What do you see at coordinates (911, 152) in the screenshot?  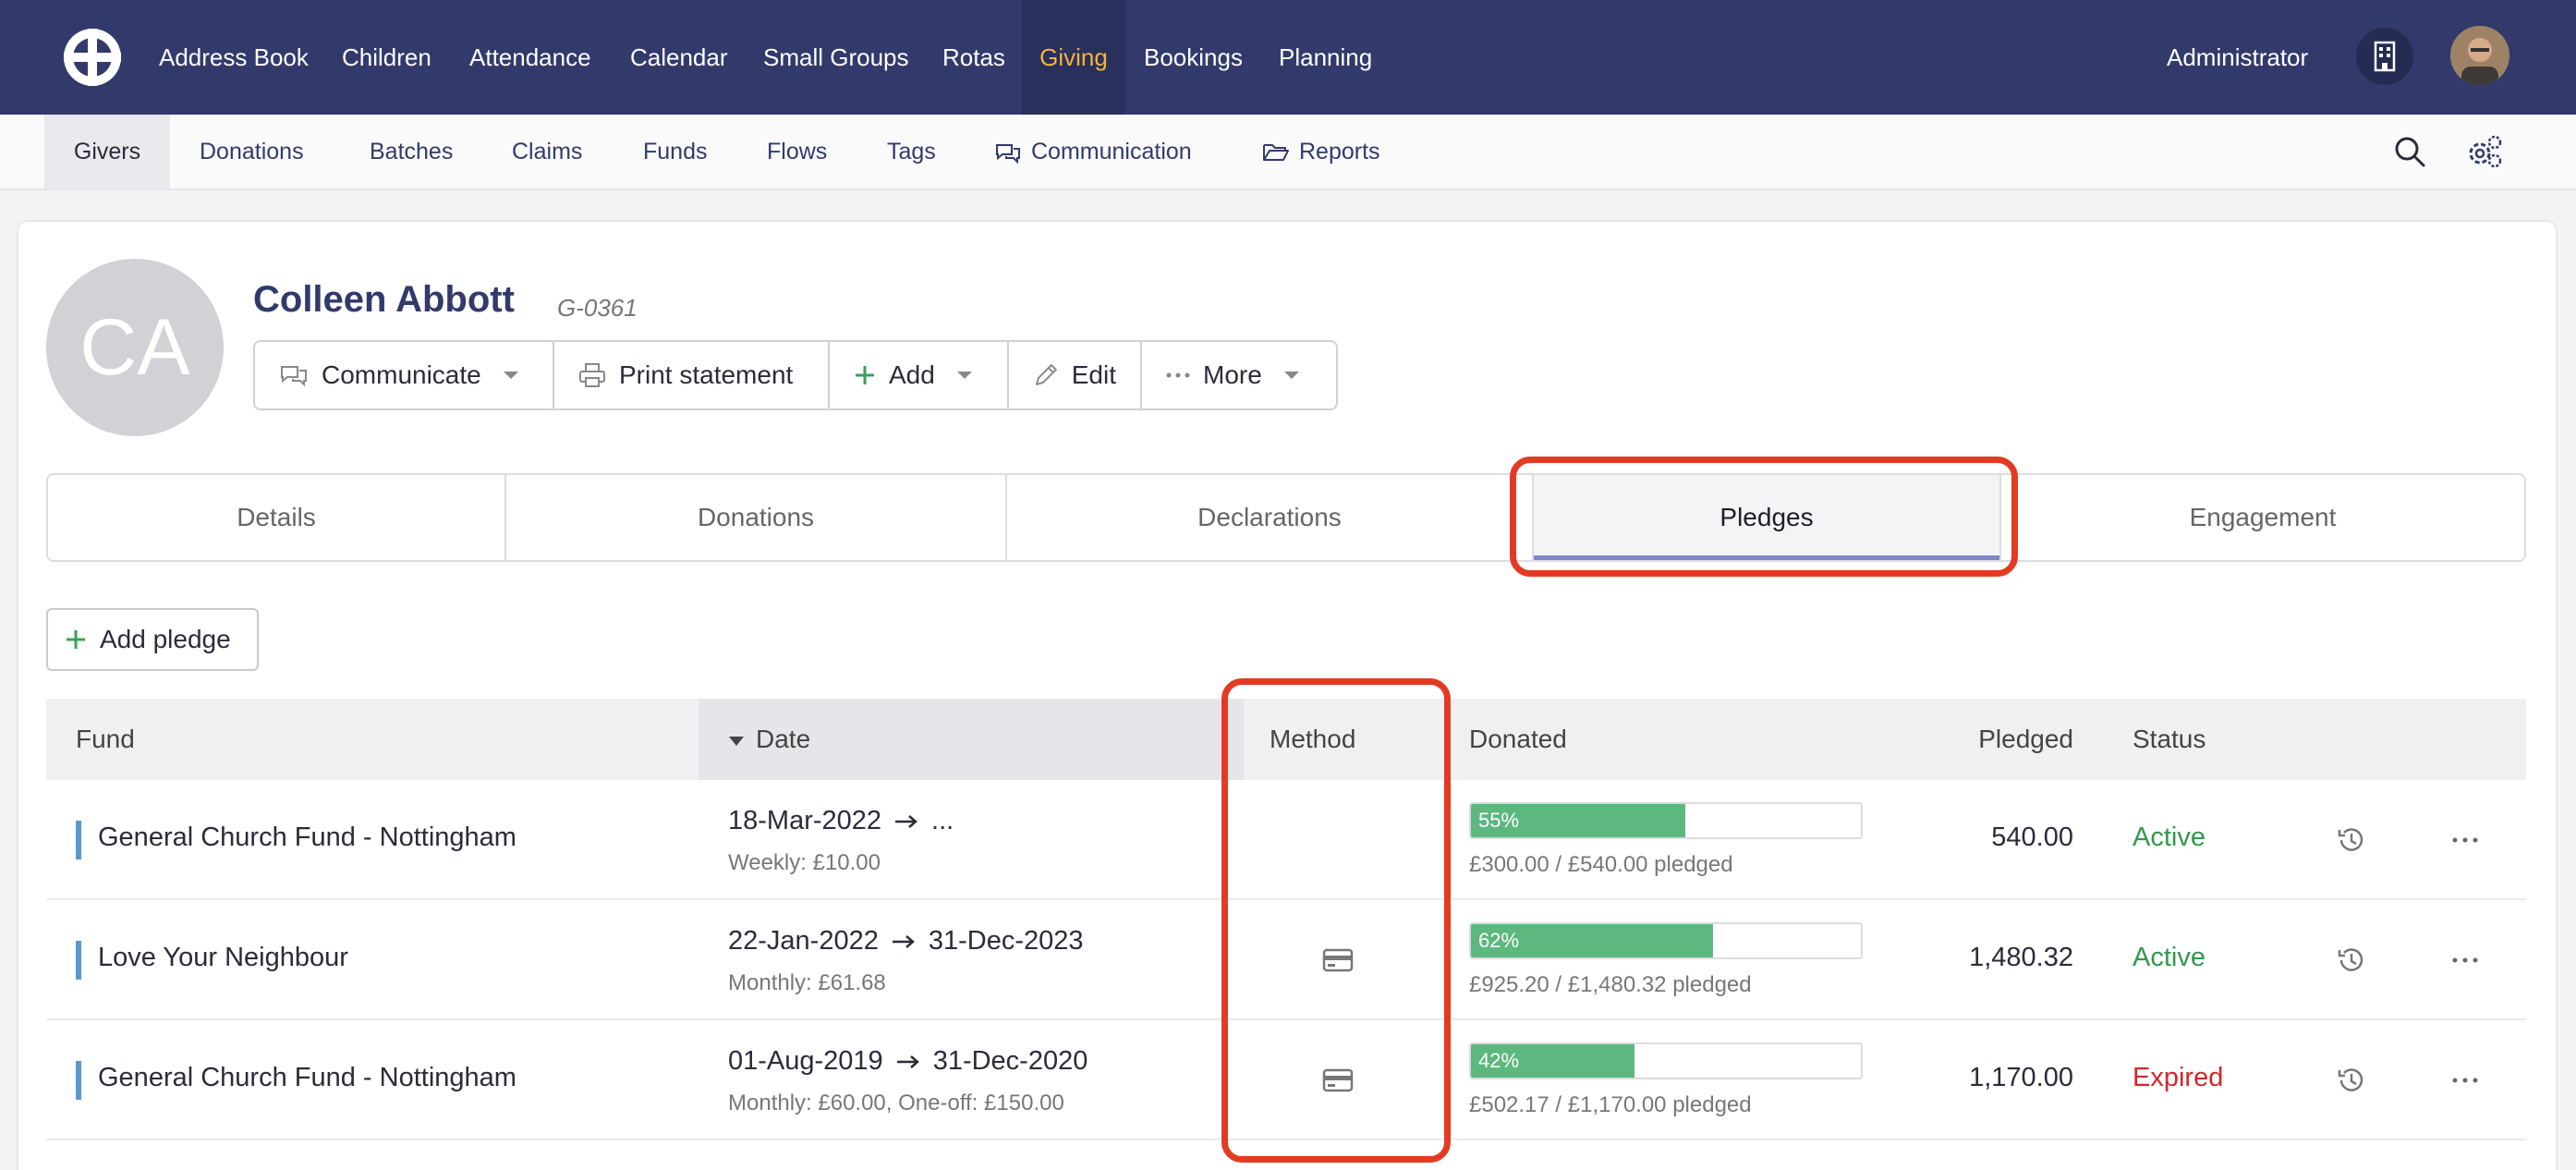 I see `subnav-tags: Tags` at bounding box center [911, 152].